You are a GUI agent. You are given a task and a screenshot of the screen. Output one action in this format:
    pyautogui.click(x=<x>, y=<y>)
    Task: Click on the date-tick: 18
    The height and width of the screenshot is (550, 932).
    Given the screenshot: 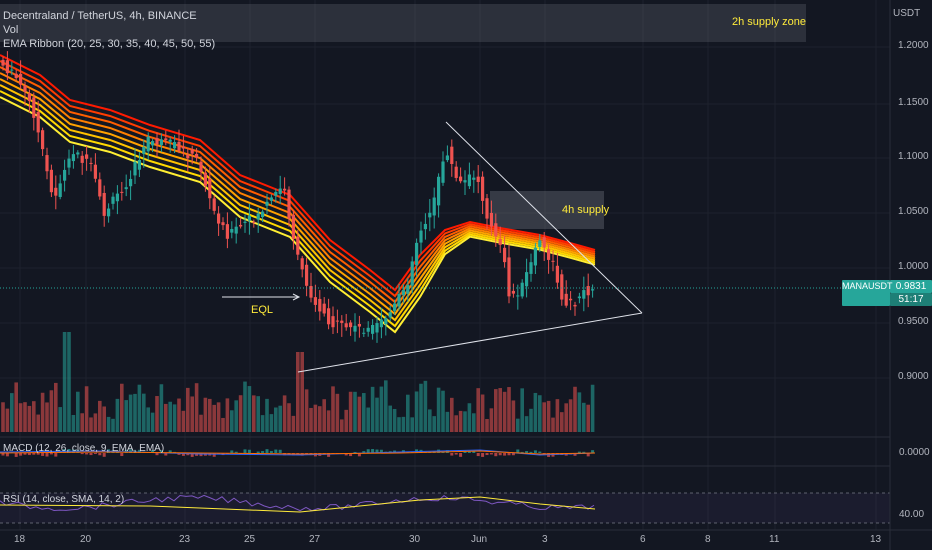 What is the action you would take?
    pyautogui.click(x=20, y=539)
    